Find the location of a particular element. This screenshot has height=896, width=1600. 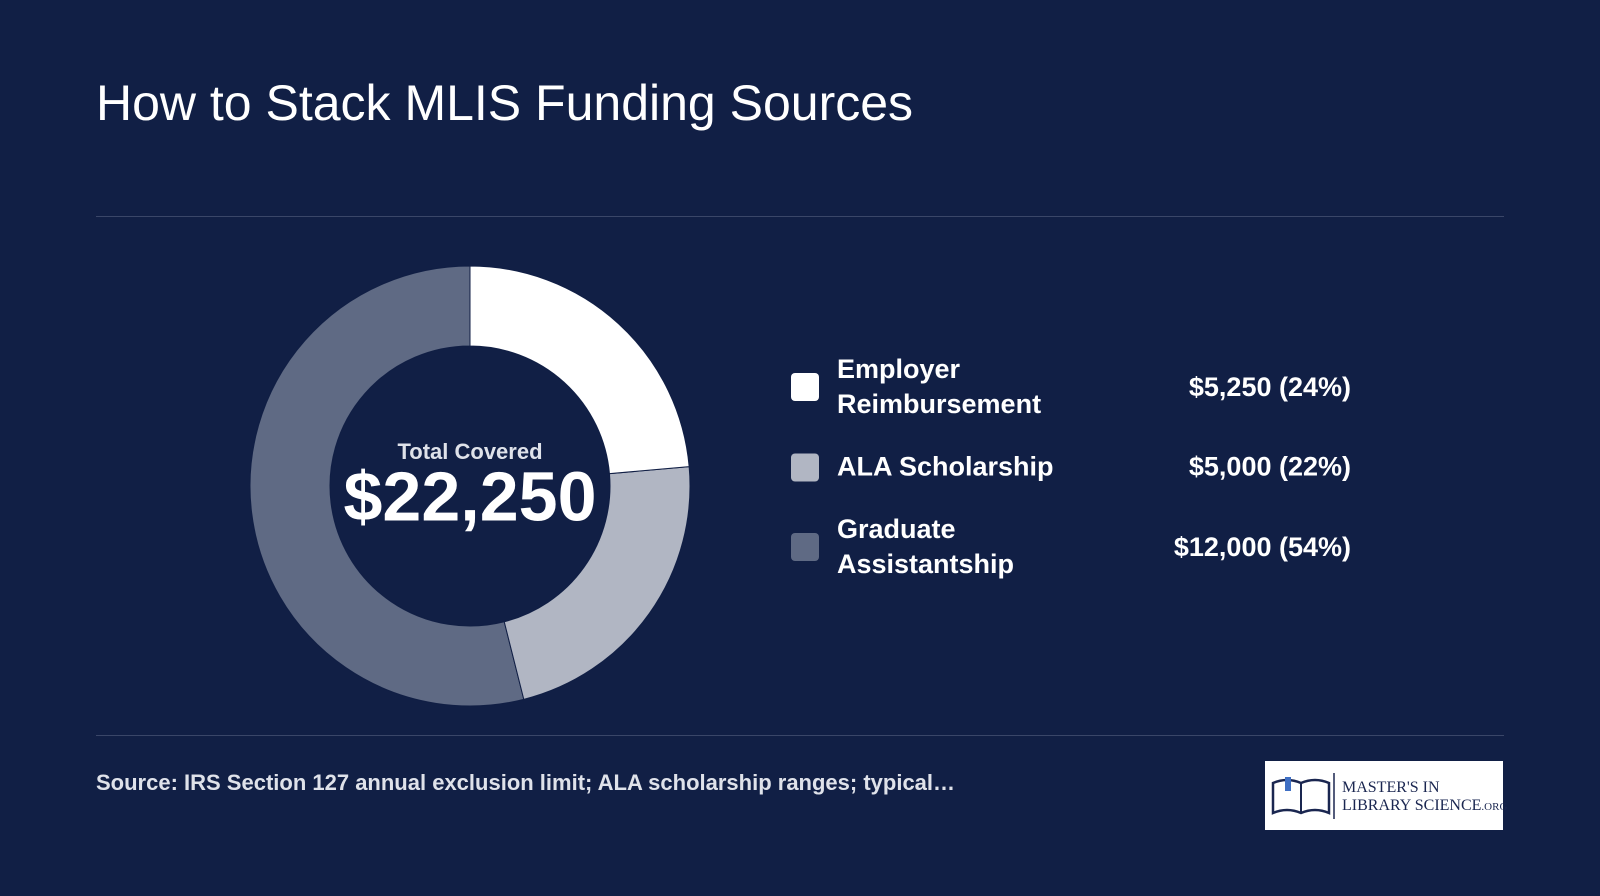

logo: MASTER'S IN LIBRARY SCIENCE.ORG is located at coordinates (1386, 795).